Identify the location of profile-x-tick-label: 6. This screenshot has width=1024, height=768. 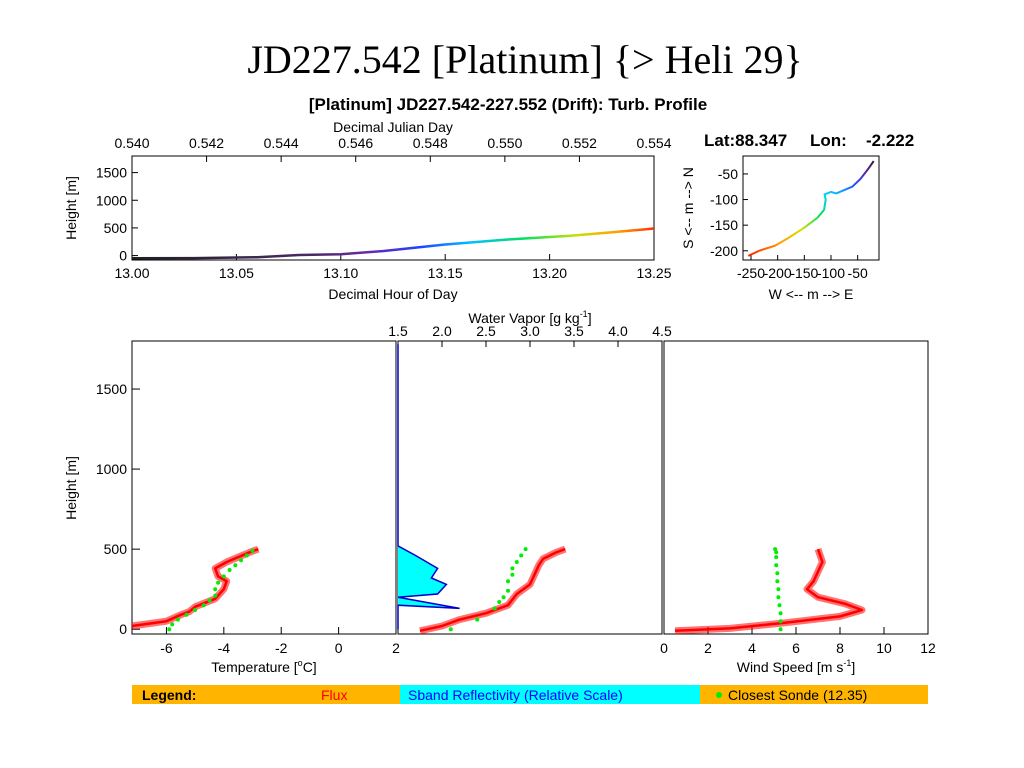
(796, 648).